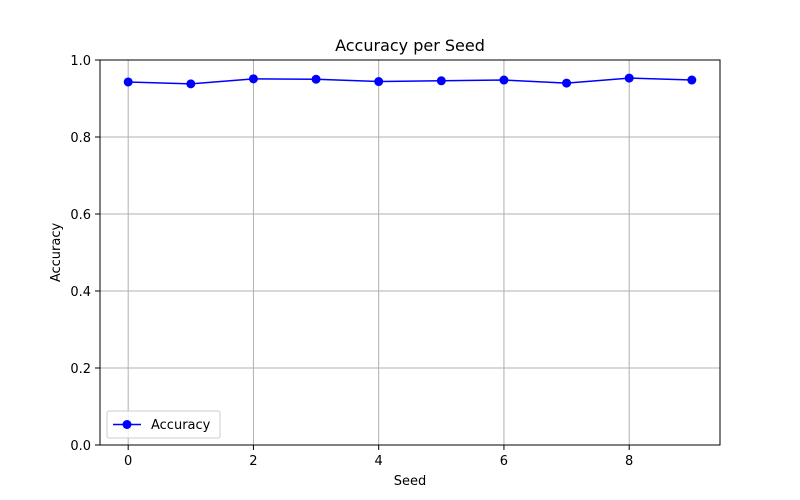 This screenshot has width=800, height=500. What do you see at coordinates (253, 461) in the screenshot?
I see `x-tick-label: 2` at bounding box center [253, 461].